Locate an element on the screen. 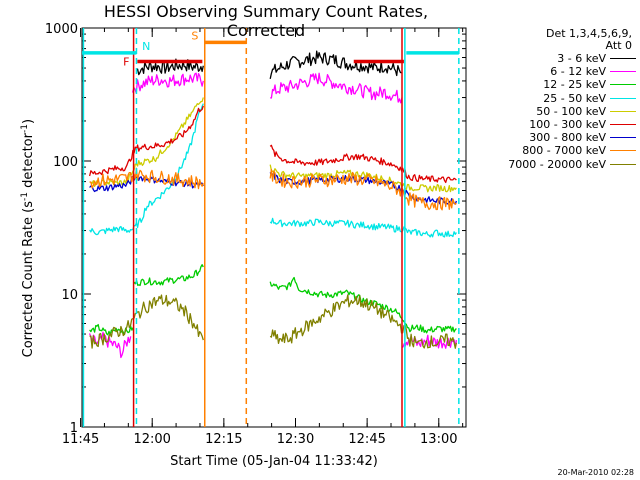  legend-label: 6 - 12 keV is located at coordinates (578, 72).